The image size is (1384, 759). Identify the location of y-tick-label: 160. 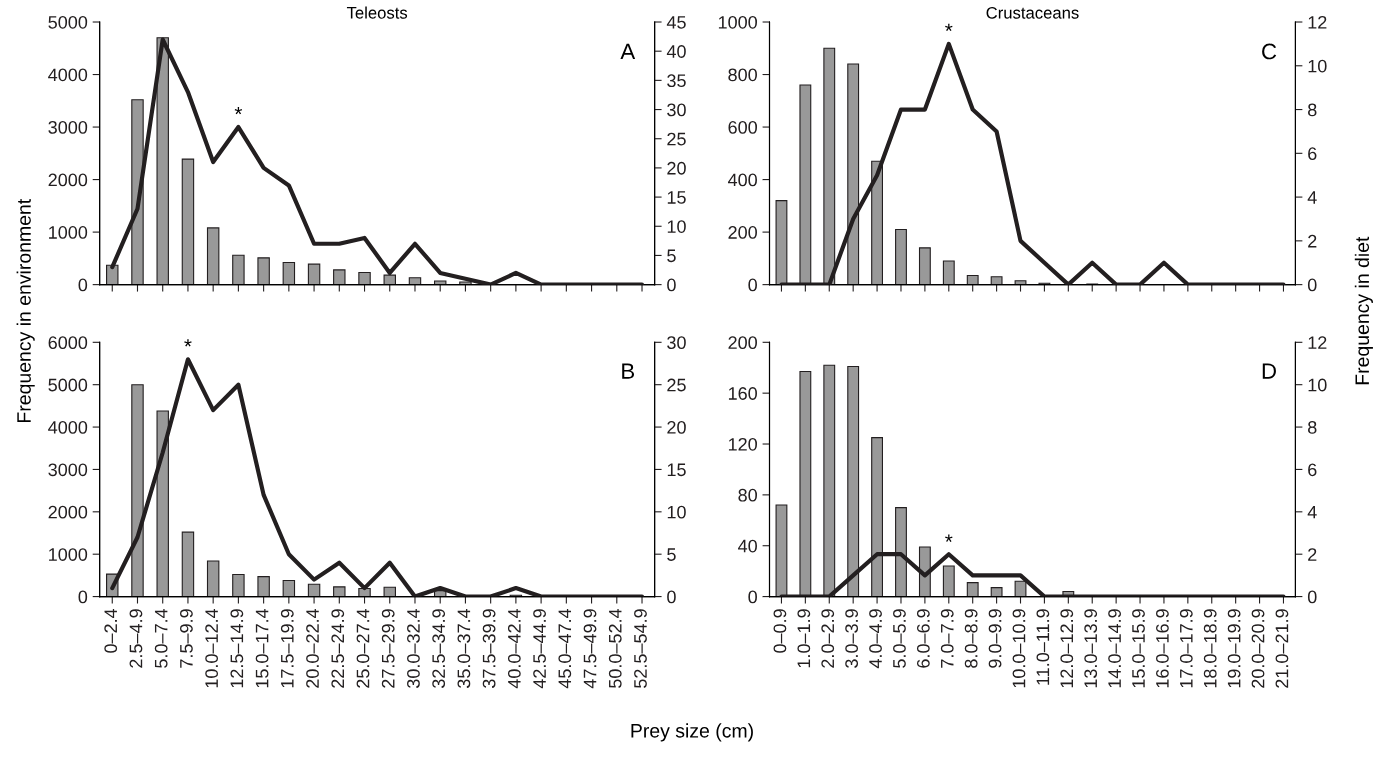
(742, 393).